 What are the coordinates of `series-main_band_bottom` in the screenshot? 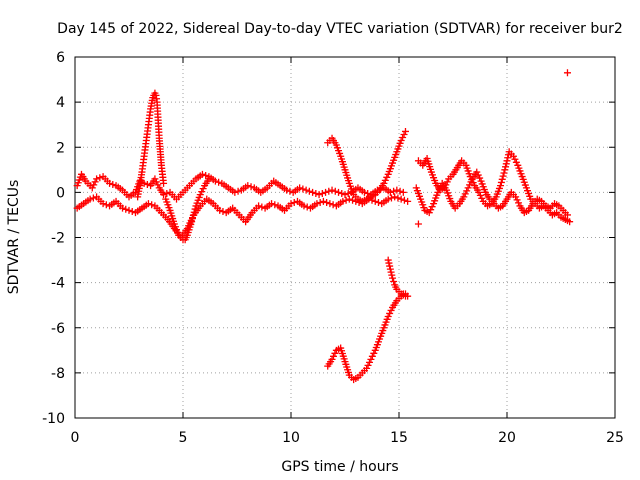 It's located at (242, 217).